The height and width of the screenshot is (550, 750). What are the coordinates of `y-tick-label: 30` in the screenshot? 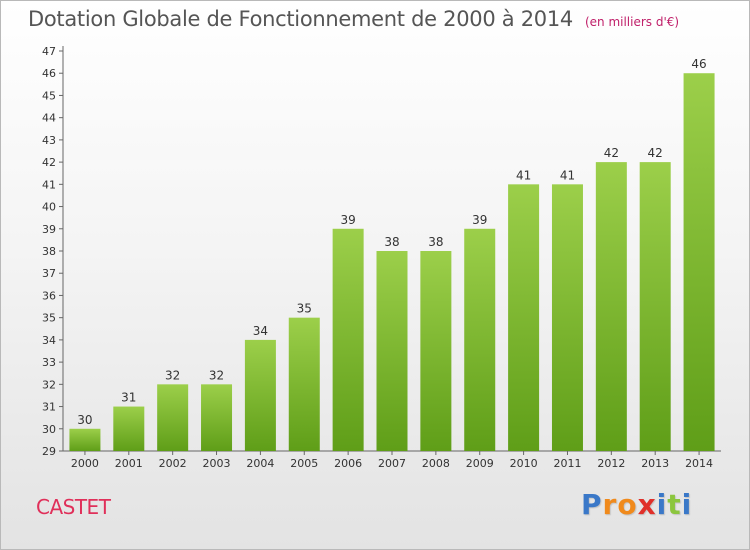 It's located at (49, 429).